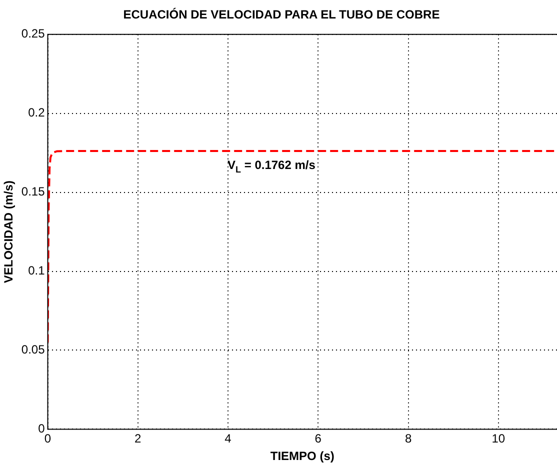 Image resolution: width=557 pixels, height=464 pixels. What do you see at coordinates (9, 232) in the screenshot?
I see `y-axis-title: VELOCIDAD (m/s)` at bounding box center [9, 232].